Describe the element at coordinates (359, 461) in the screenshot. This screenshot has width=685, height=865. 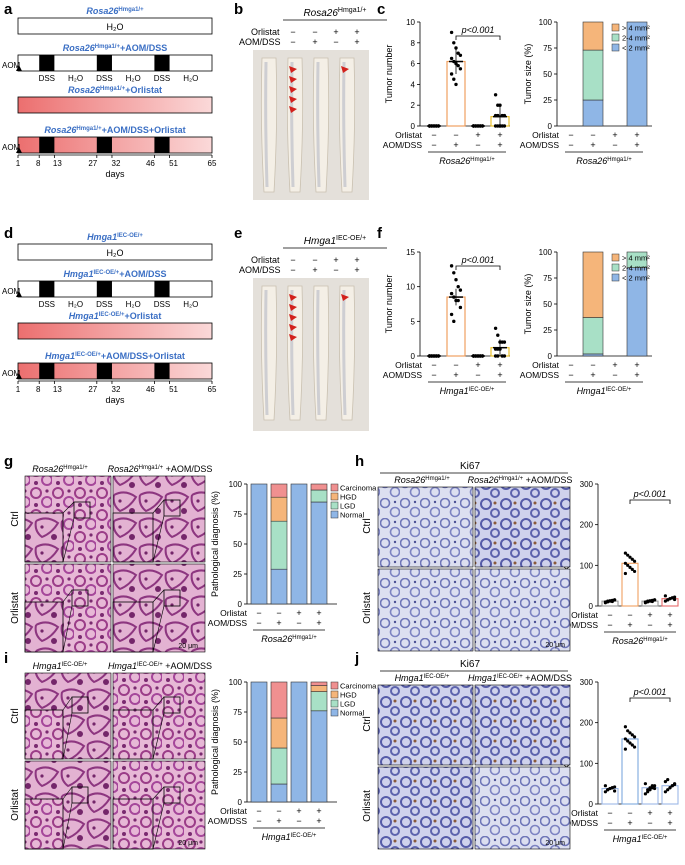
I see `panel-letter-h: h` at that location.